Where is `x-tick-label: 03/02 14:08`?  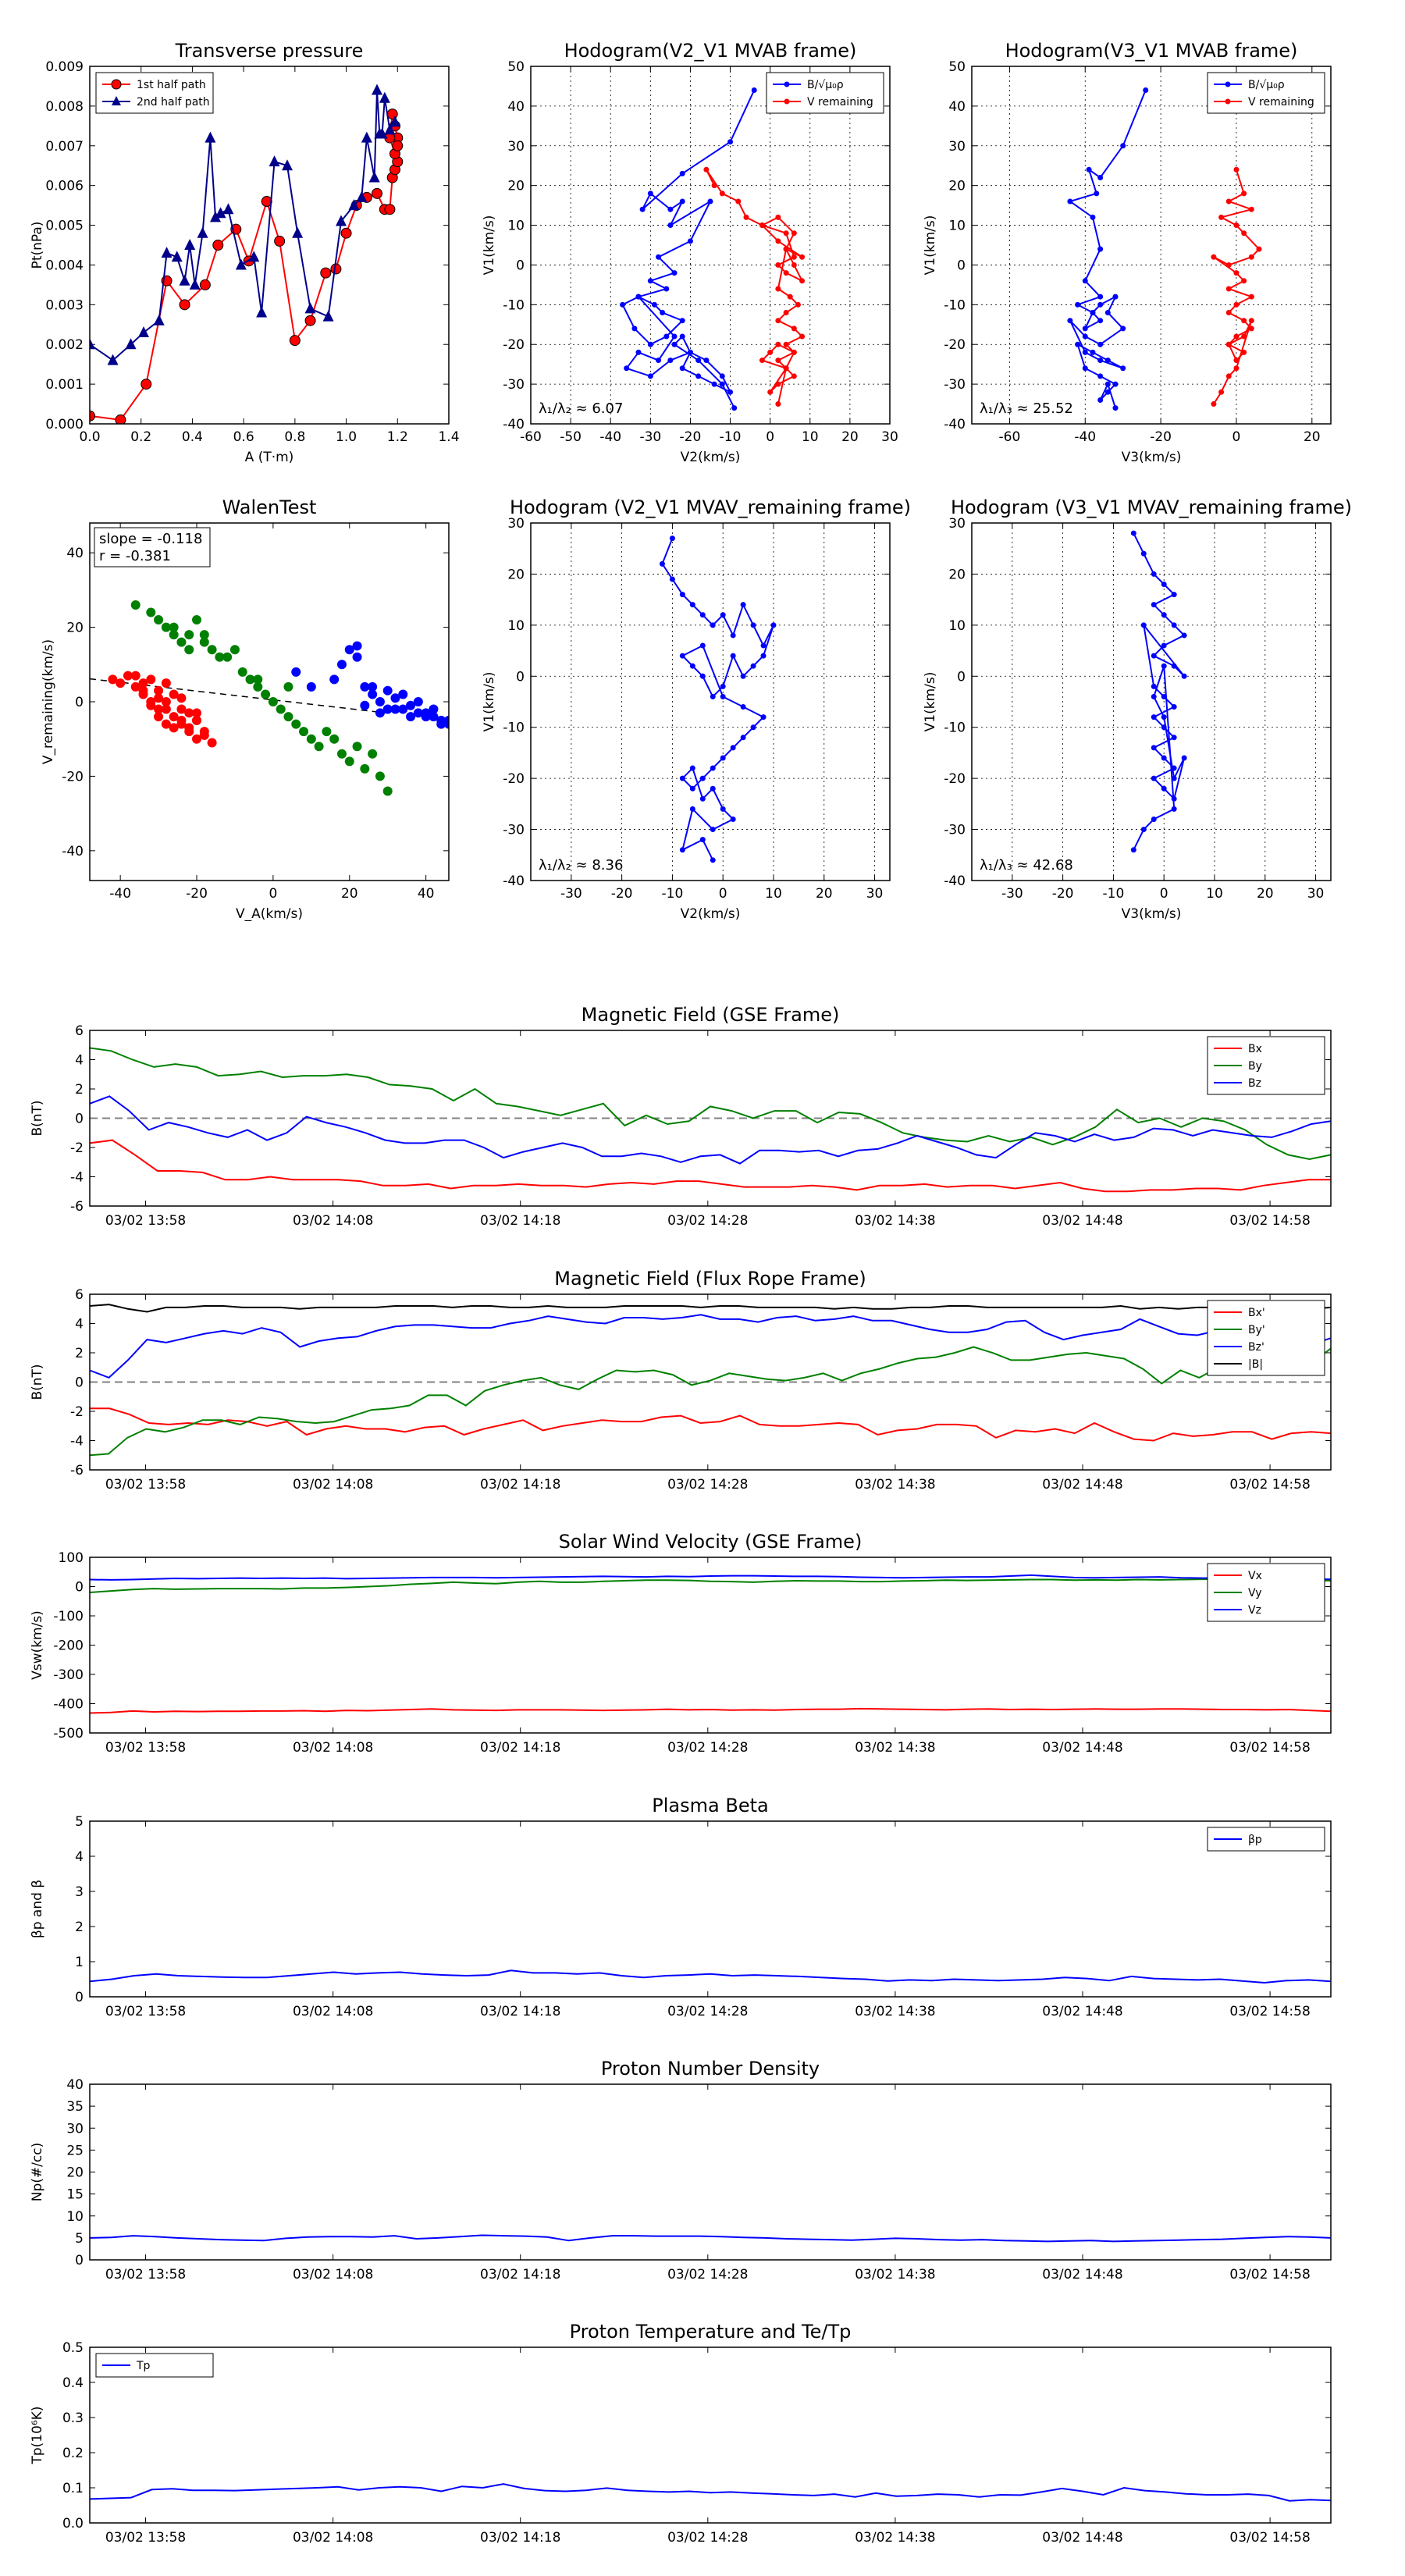
x-tick-label: 03/02 14:08 is located at coordinates (333, 1221).